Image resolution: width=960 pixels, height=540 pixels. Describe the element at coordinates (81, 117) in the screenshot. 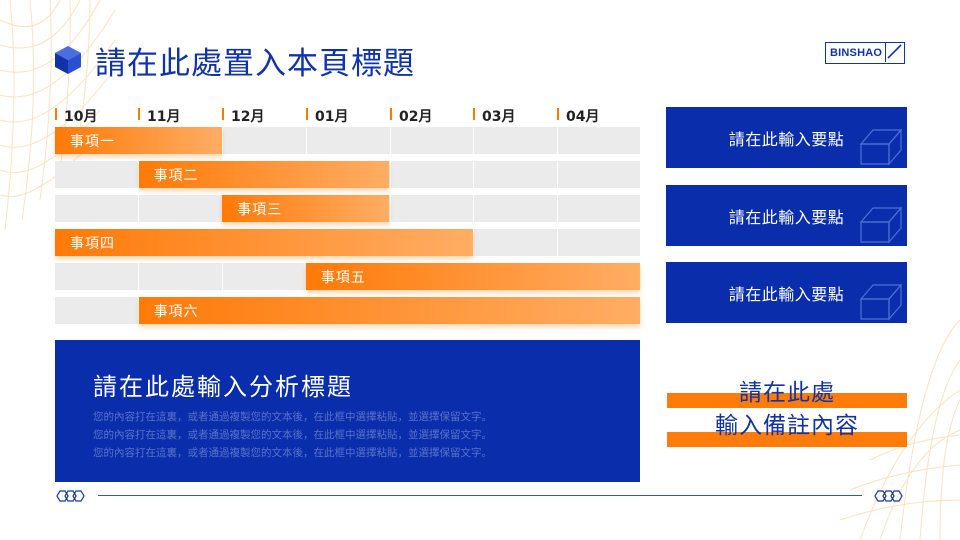

I see `month-text: 10月` at that location.